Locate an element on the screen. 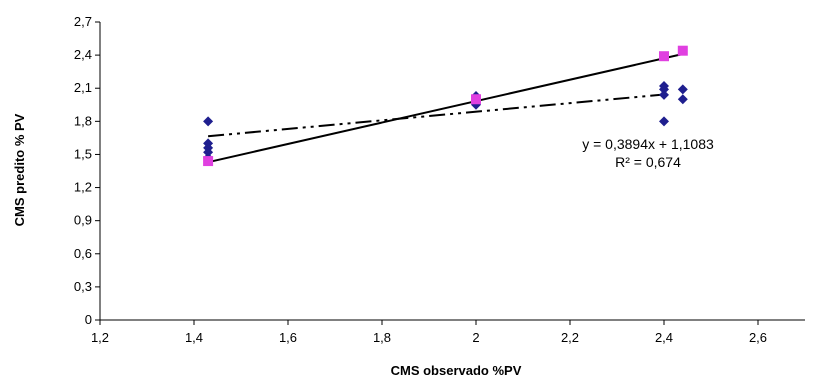 The image size is (822, 381). x-tick-label: 1,6 is located at coordinates (288, 337).